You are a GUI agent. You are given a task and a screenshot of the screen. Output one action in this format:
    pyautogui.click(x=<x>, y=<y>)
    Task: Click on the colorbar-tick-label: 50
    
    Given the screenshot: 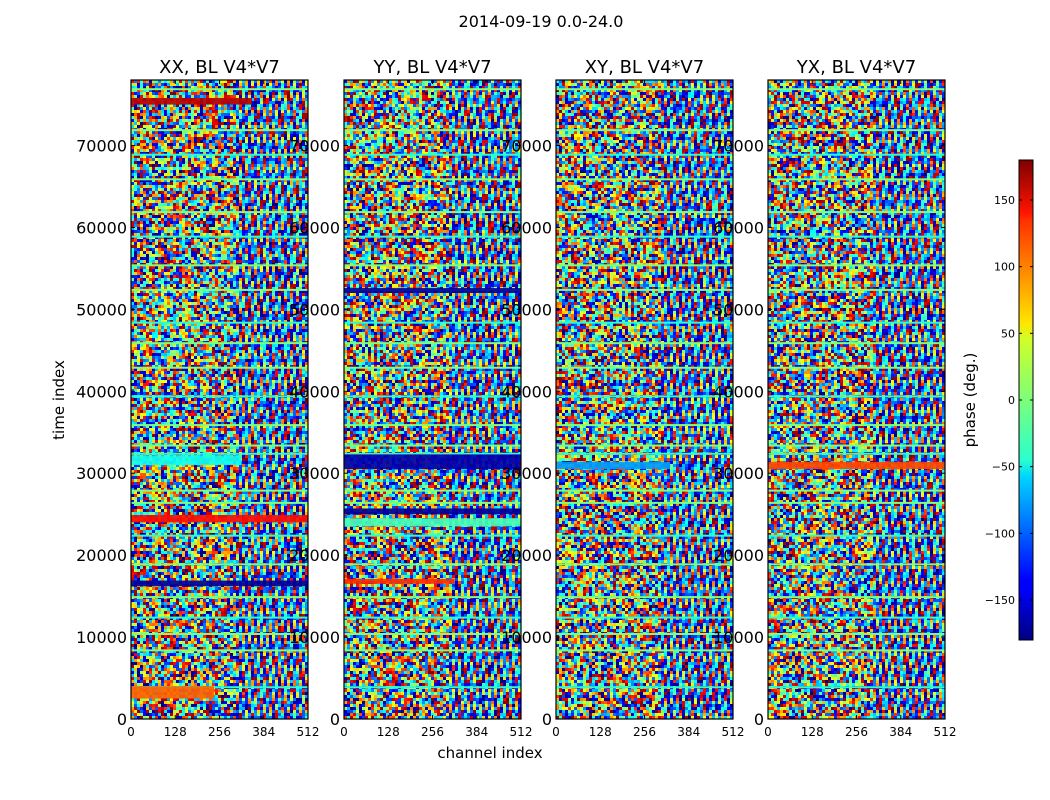 What is the action you would take?
    pyautogui.click(x=1008, y=333)
    